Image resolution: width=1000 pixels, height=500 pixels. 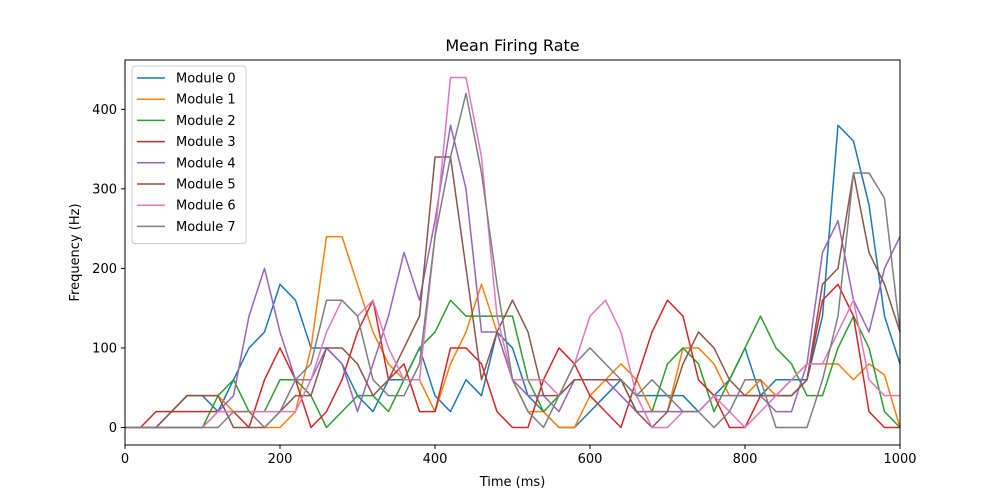 I want to click on legend-label-module-1: Module 1, so click(x=206, y=100).